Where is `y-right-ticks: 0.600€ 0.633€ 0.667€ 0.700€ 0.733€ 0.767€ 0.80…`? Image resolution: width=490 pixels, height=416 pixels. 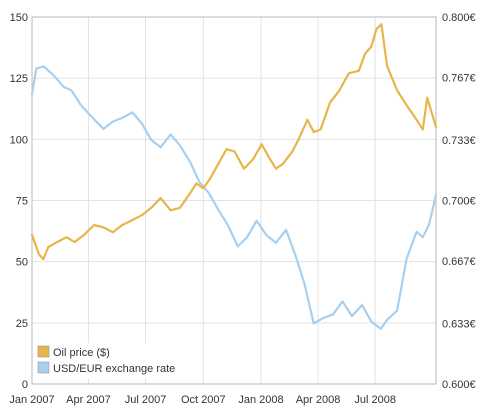
y-right-ticks: 0.600€ 0.633€ 0.667€ 0.700€ 0.733€ 0.767€ 0.80… is located at coordinates (459, 201).